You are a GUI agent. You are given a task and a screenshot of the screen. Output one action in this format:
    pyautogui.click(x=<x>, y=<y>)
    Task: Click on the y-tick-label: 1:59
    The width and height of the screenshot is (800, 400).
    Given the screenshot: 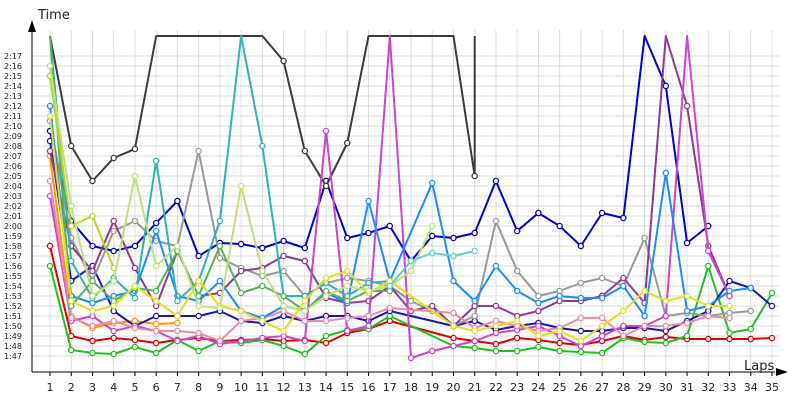 What is the action you would take?
    pyautogui.click(x=13, y=236)
    